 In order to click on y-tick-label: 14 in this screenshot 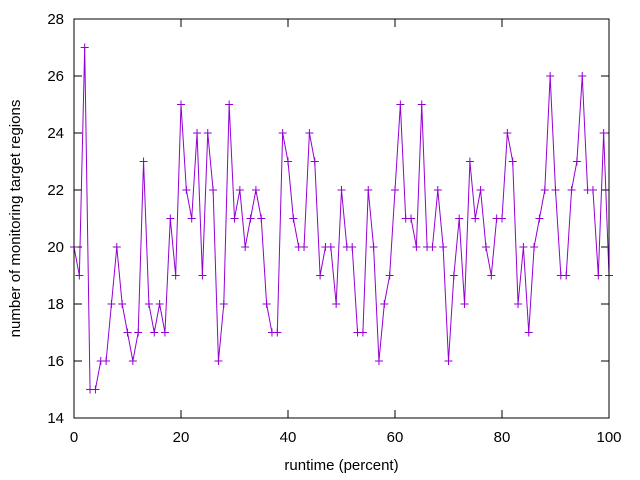, I will do `click(55, 418)`.